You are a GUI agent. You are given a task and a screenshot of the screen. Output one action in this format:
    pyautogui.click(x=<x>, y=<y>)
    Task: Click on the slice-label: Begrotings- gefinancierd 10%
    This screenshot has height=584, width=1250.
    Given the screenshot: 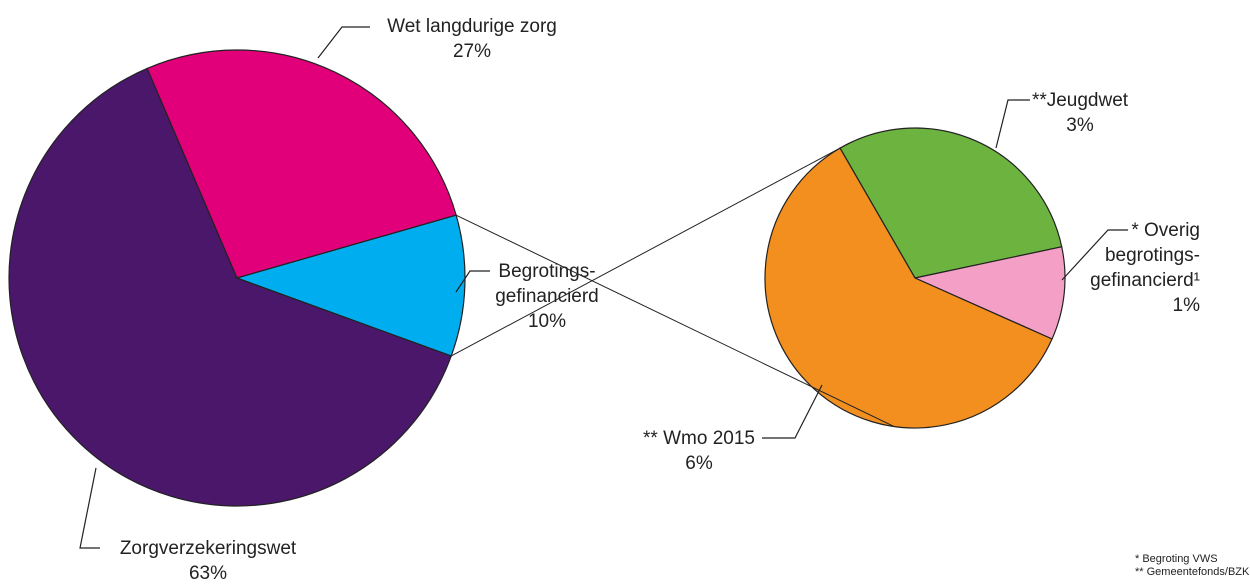 What is the action you would take?
    pyautogui.click(x=547, y=296)
    